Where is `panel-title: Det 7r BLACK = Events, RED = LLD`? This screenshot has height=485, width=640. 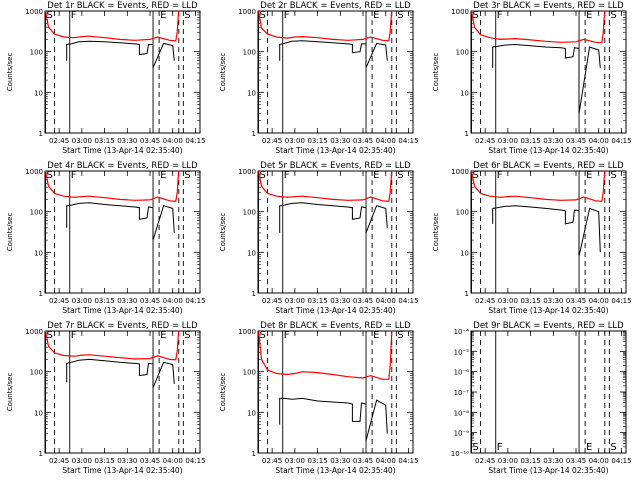
panel-title: Det 7r BLACK = Events, RED = LLD is located at coordinates (122, 326).